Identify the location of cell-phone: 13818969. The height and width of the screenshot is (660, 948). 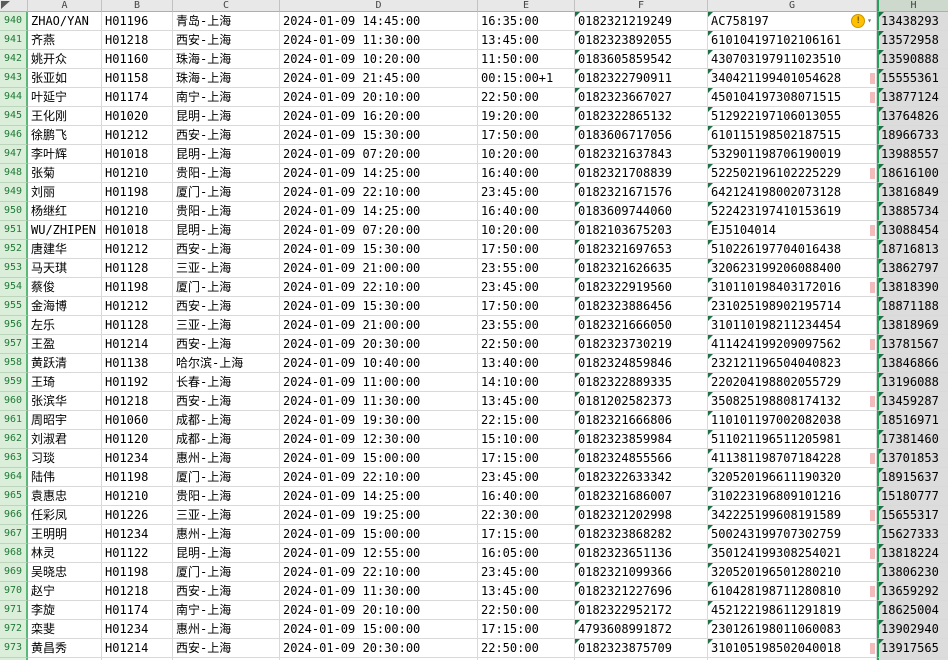
(912, 325).